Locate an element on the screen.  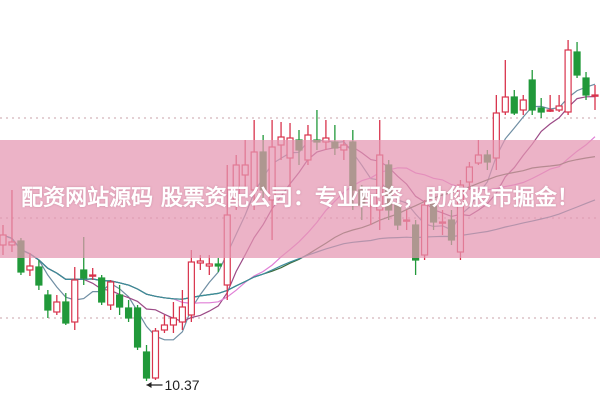
low-price-label: 10.37 is located at coordinates (182, 385).